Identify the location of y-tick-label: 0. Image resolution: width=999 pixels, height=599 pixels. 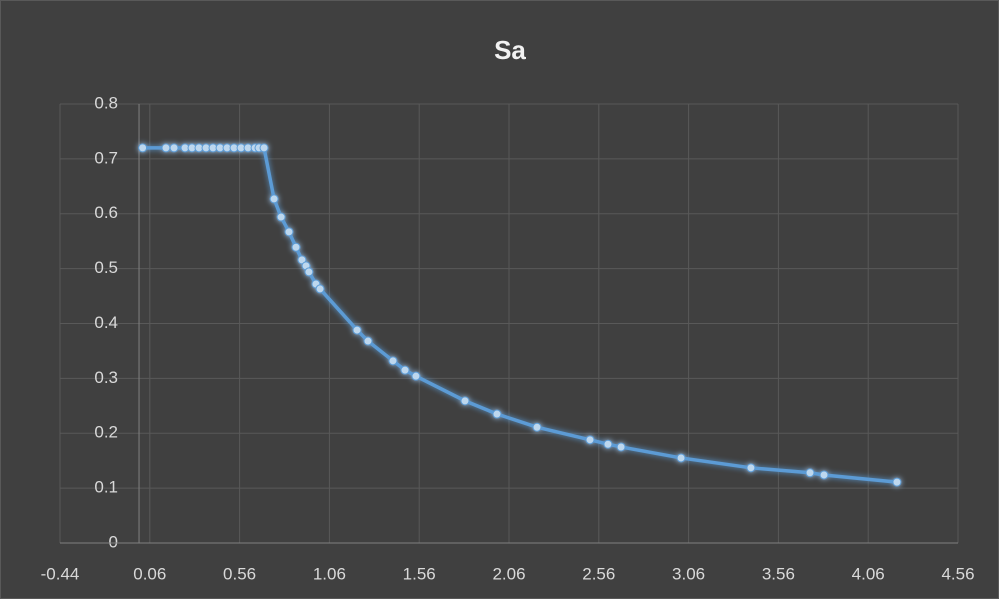
(113, 541).